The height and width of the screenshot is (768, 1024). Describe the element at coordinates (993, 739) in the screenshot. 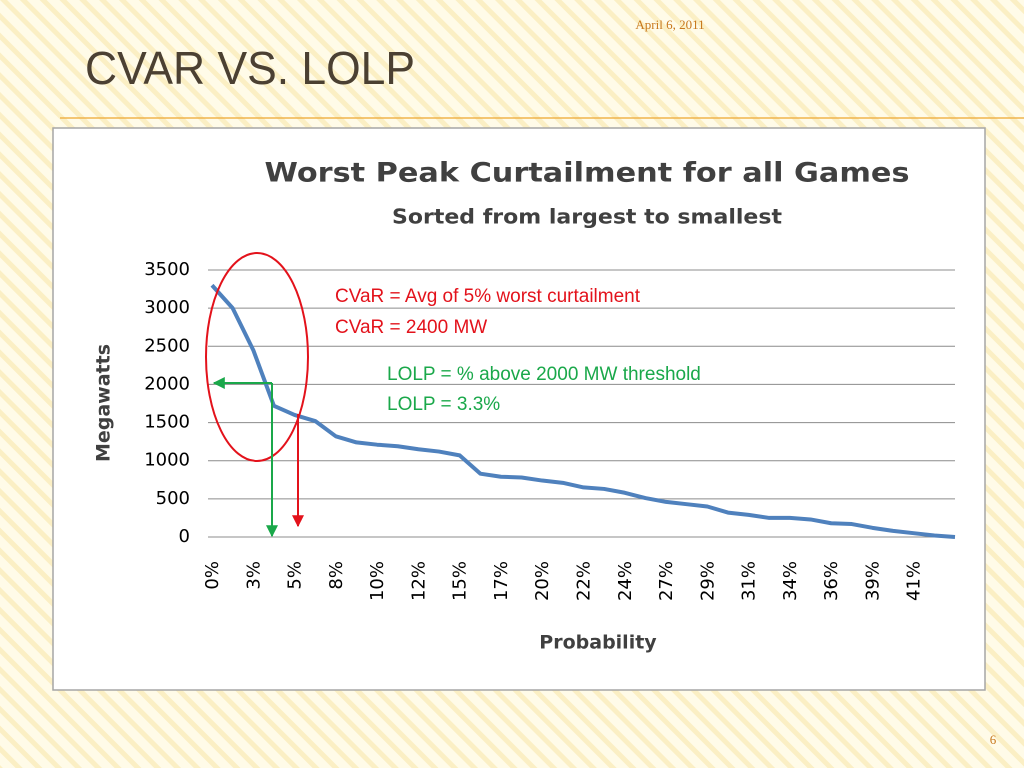

I see `page-number: 6` at that location.